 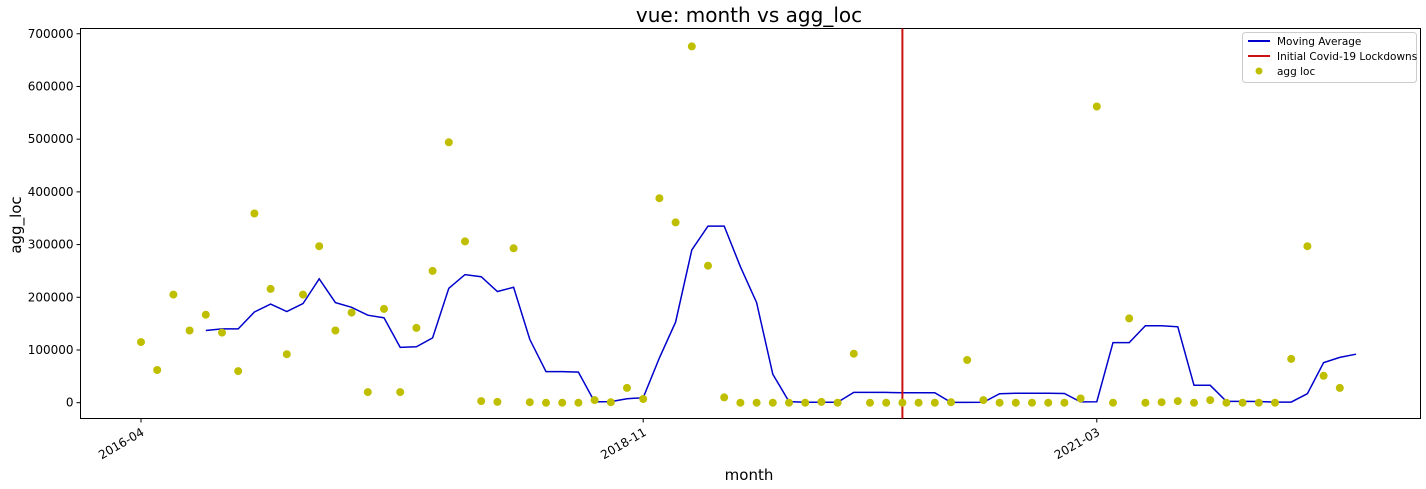 I want to click on x-axis: 2016-04 2018-11 2021-03, so click(x=599, y=440).